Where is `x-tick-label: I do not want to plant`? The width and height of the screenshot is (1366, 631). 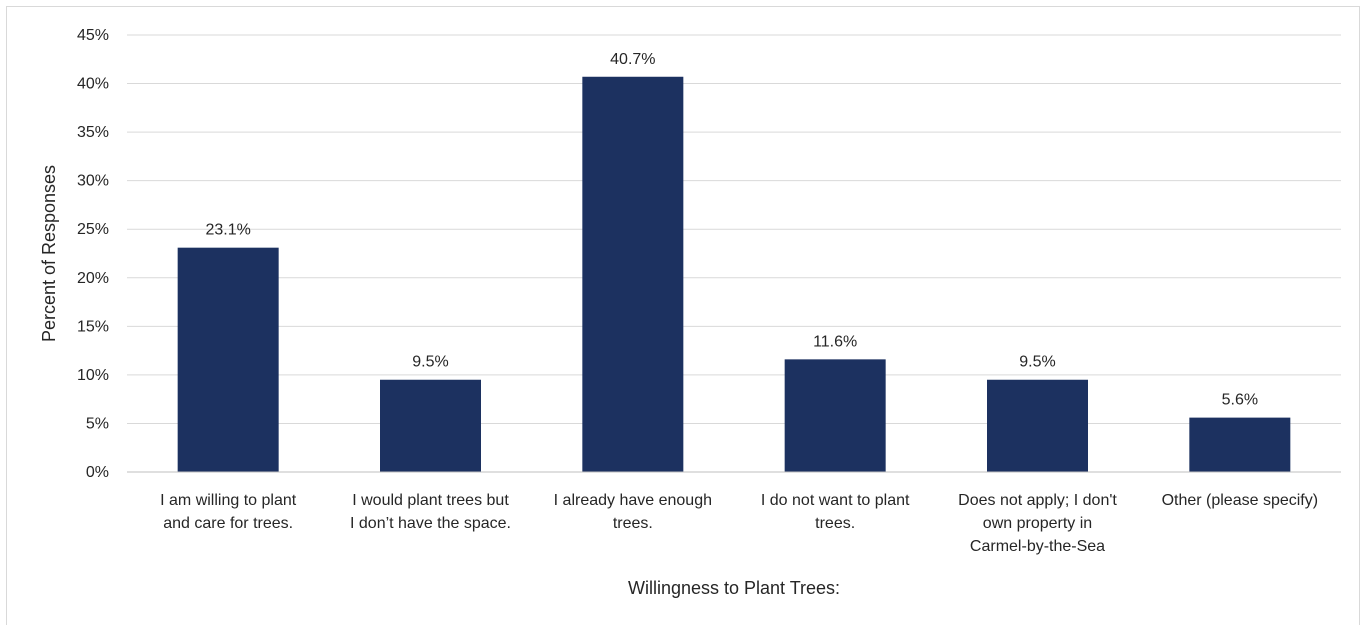 x-tick-label: I do not want to plant is located at coordinates (835, 500).